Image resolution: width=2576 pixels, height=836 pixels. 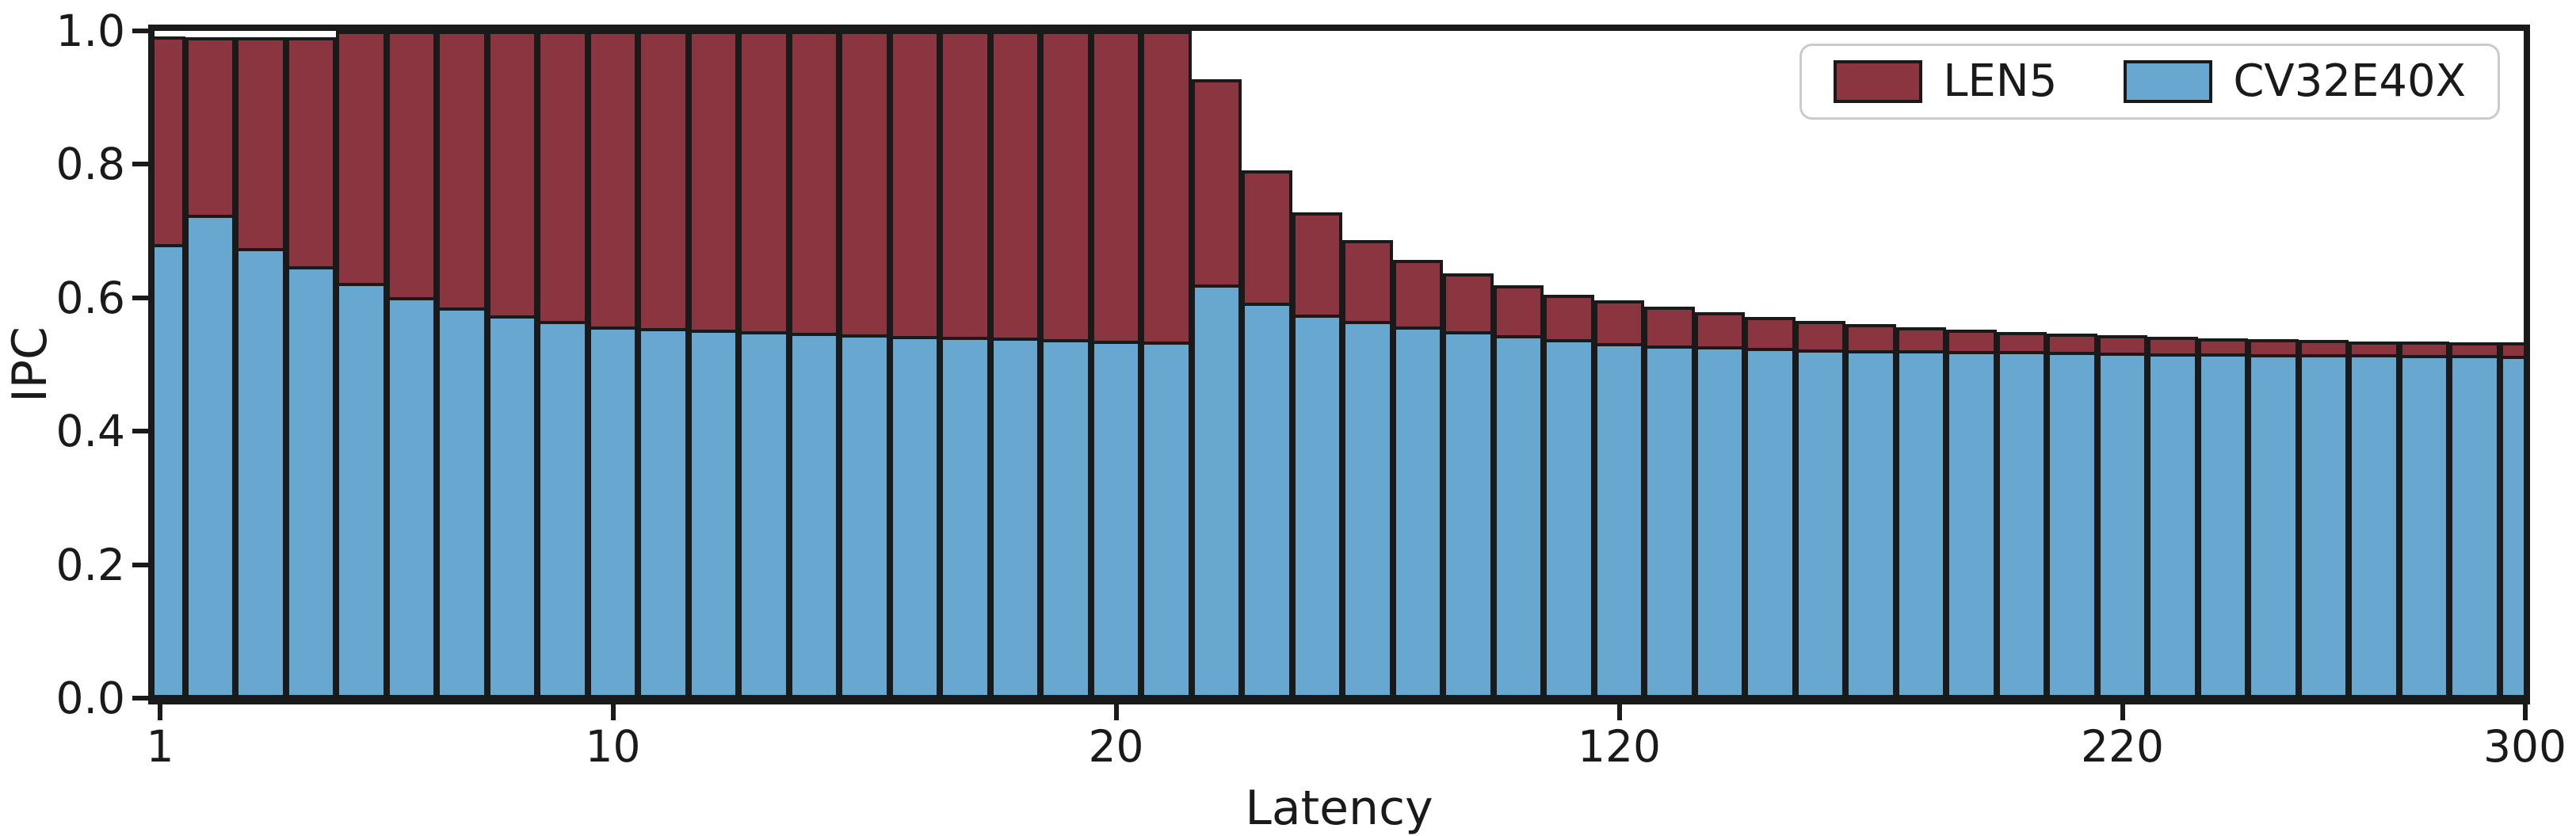 What do you see at coordinates (1418, 512) in the screenshot?
I see `bar-cv32e40x-lat80` at bounding box center [1418, 512].